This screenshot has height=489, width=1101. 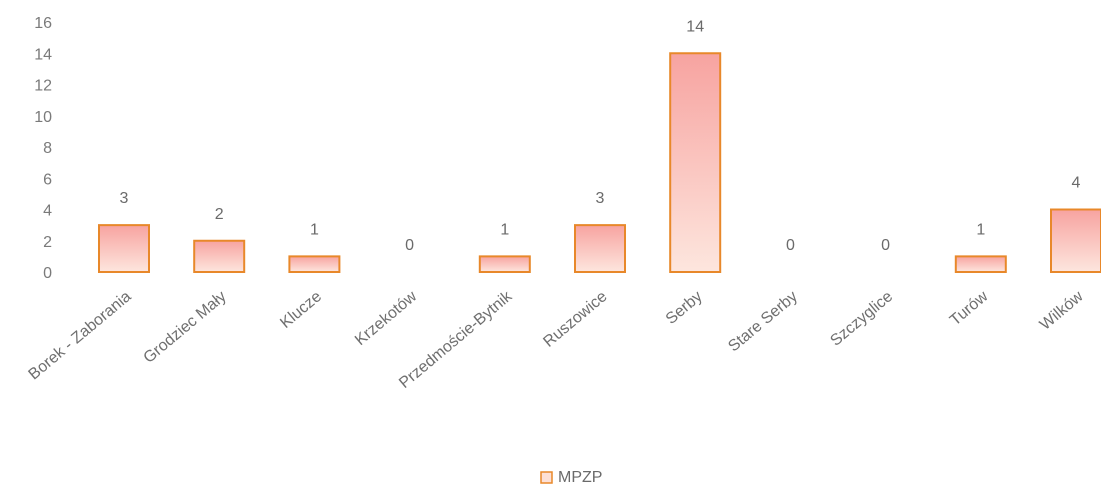 I want to click on y-tick-label: 2, so click(x=47, y=242).